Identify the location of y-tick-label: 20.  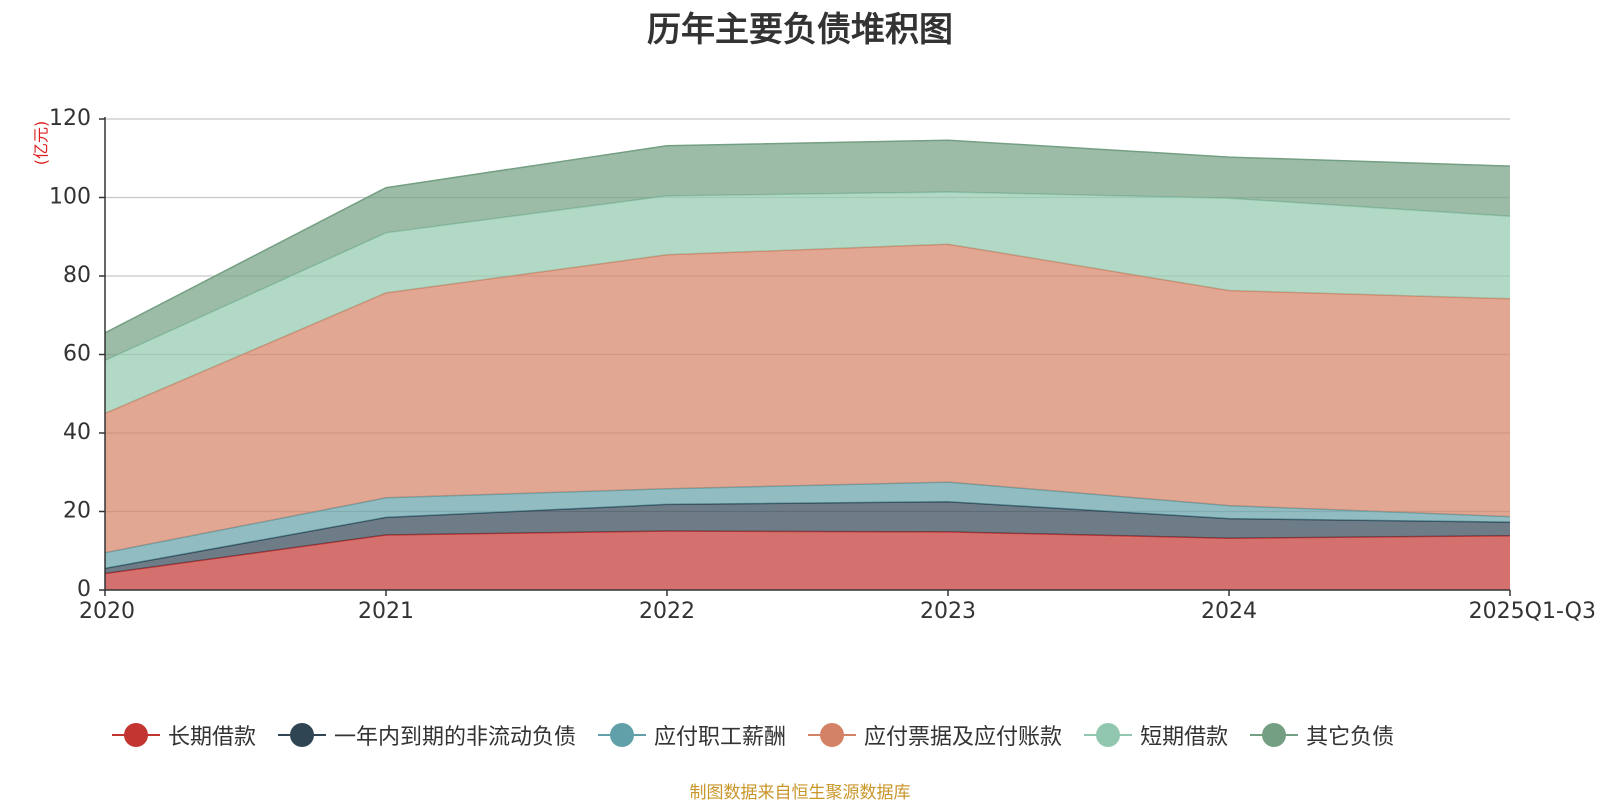
(77, 511).